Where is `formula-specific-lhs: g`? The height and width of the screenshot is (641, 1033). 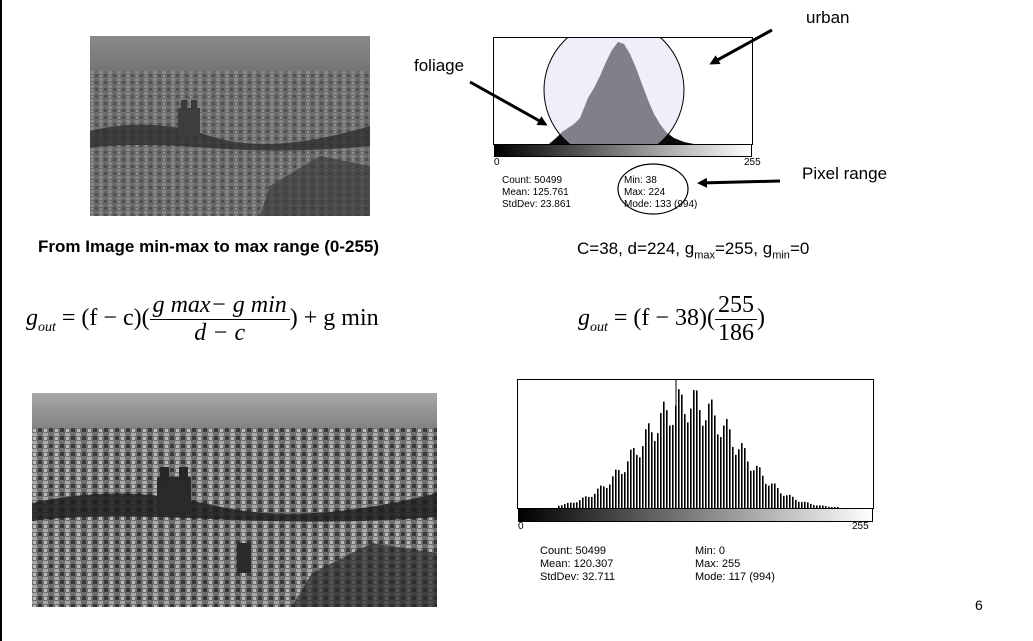
formula-specific-lhs: g is located at coordinates (584, 318).